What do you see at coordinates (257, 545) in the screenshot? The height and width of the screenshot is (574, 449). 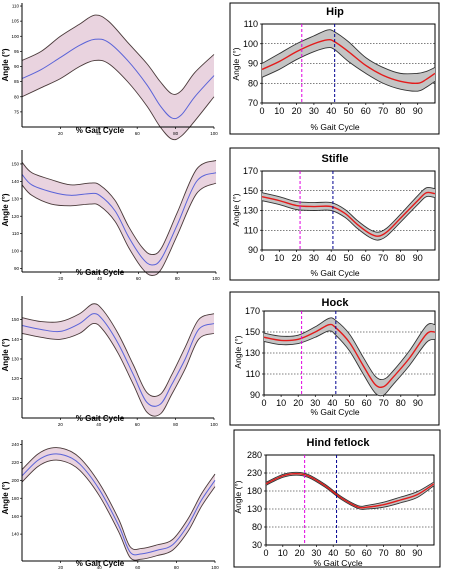 I see `y-tick-label: 30` at bounding box center [257, 545].